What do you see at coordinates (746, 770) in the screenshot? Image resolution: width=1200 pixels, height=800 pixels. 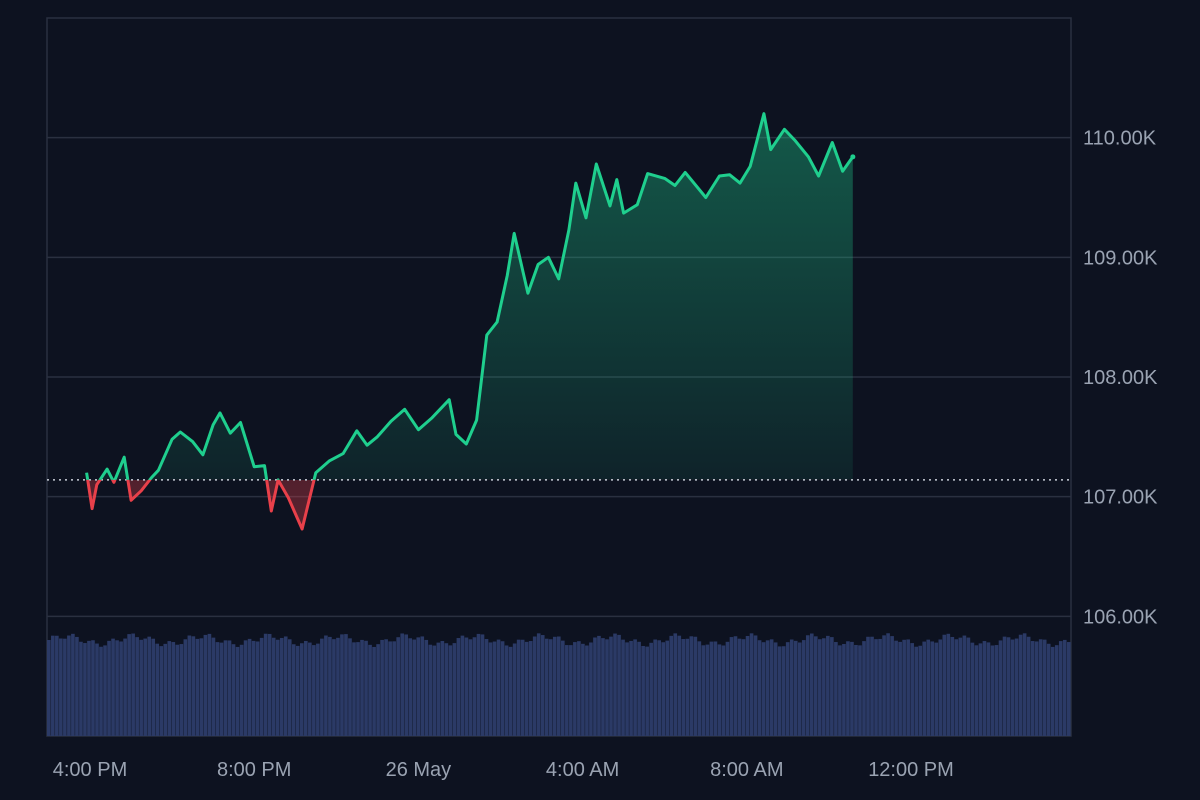 I see `x-tick-label: 8:00 AM` at bounding box center [746, 770].